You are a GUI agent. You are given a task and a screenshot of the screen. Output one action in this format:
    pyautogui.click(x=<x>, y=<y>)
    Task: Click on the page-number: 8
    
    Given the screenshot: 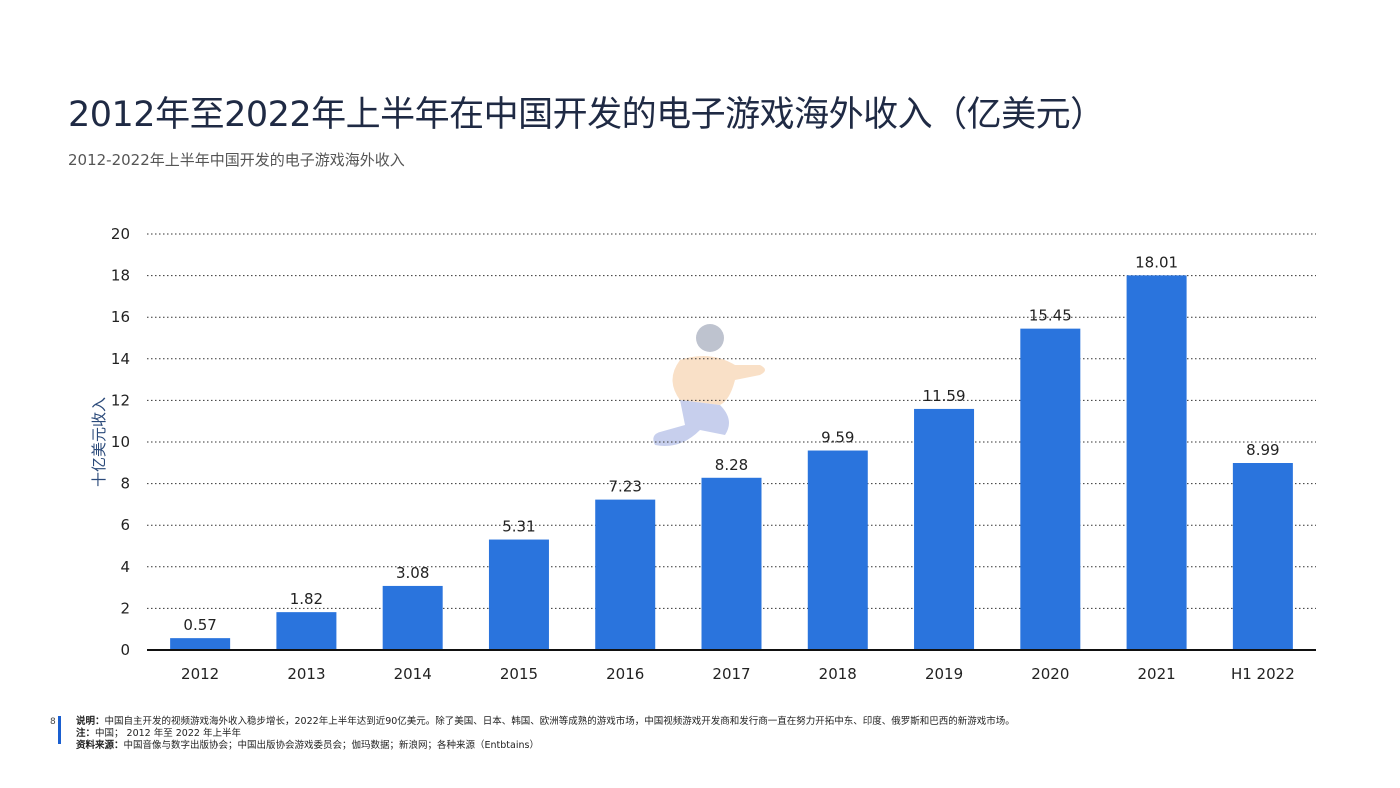 What is the action you would take?
    pyautogui.click(x=53, y=722)
    